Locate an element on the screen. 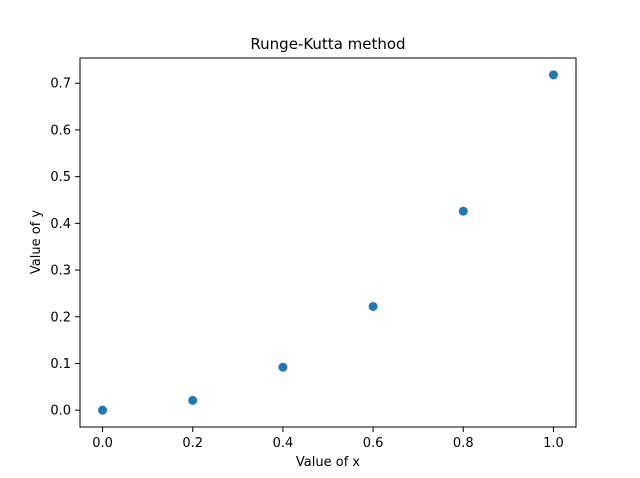  y-tick-label: 0.4 is located at coordinates (60, 224).